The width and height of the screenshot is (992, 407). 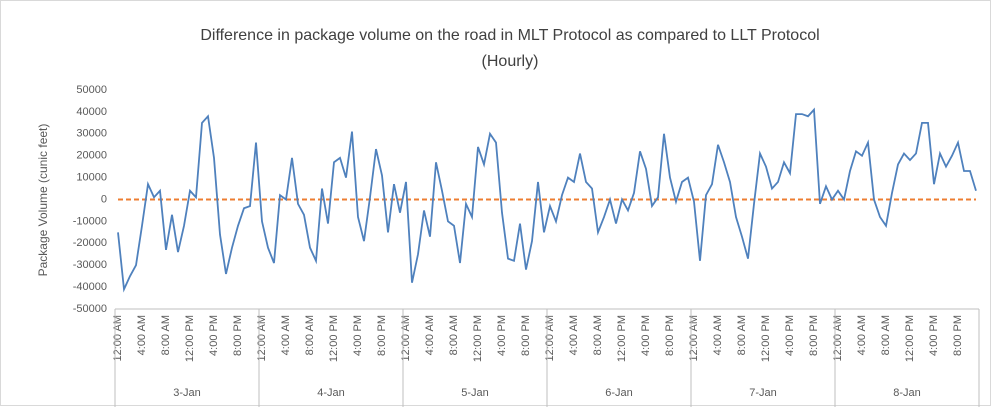 What do you see at coordinates (104, 199) in the screenshot?
I see `y-tick-label: 0` at bounding box center [104, 199].